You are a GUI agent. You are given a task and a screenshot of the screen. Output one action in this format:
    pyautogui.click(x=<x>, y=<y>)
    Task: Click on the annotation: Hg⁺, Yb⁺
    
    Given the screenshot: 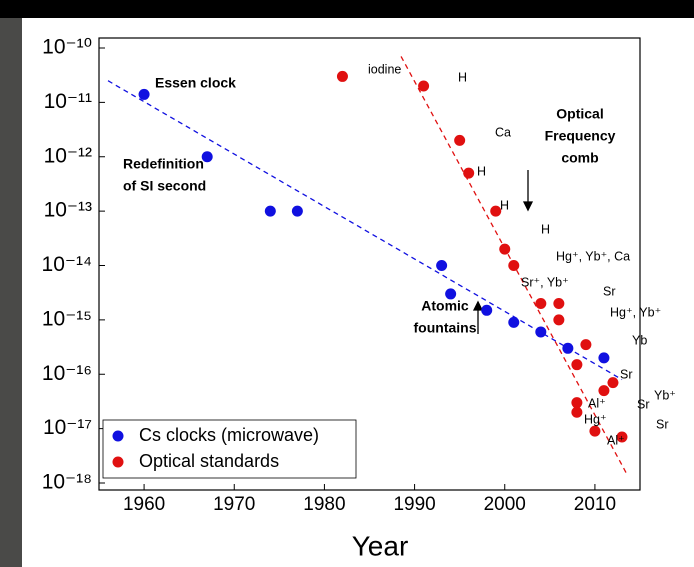 What is the action you would take?
    pyautogui.click(x=635, y=312)
    